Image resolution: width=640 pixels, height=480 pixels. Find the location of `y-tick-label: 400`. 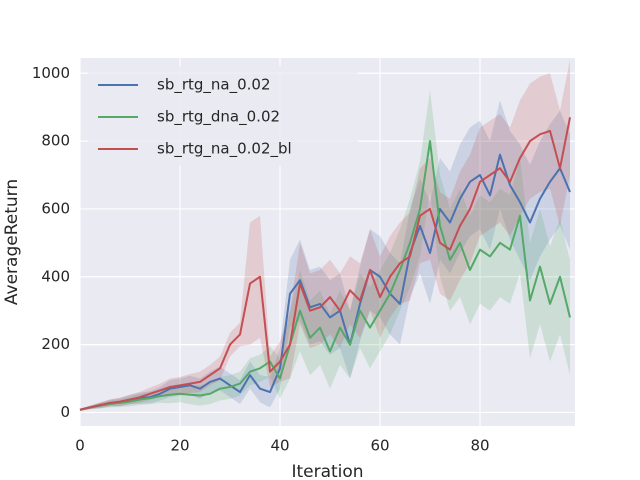

y-tick-label: 400 is located at coordinates (55, 276).